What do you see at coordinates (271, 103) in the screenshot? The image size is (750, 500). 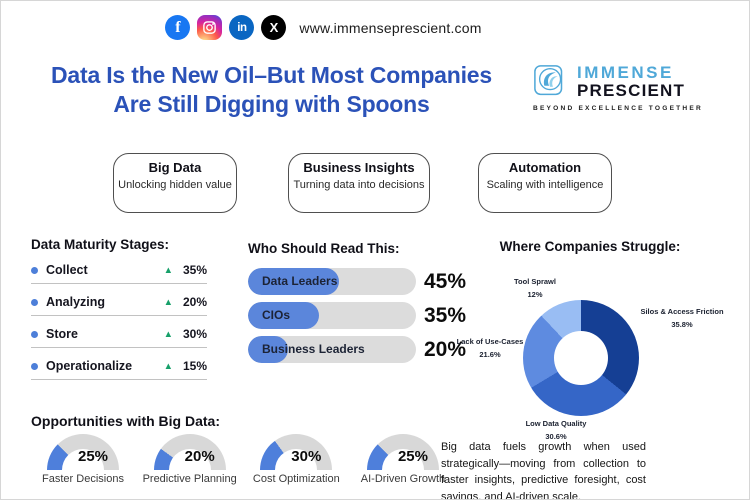 I see `page-title-line2: Are Still Digging with Spoons` at bounding box center [271, 103].